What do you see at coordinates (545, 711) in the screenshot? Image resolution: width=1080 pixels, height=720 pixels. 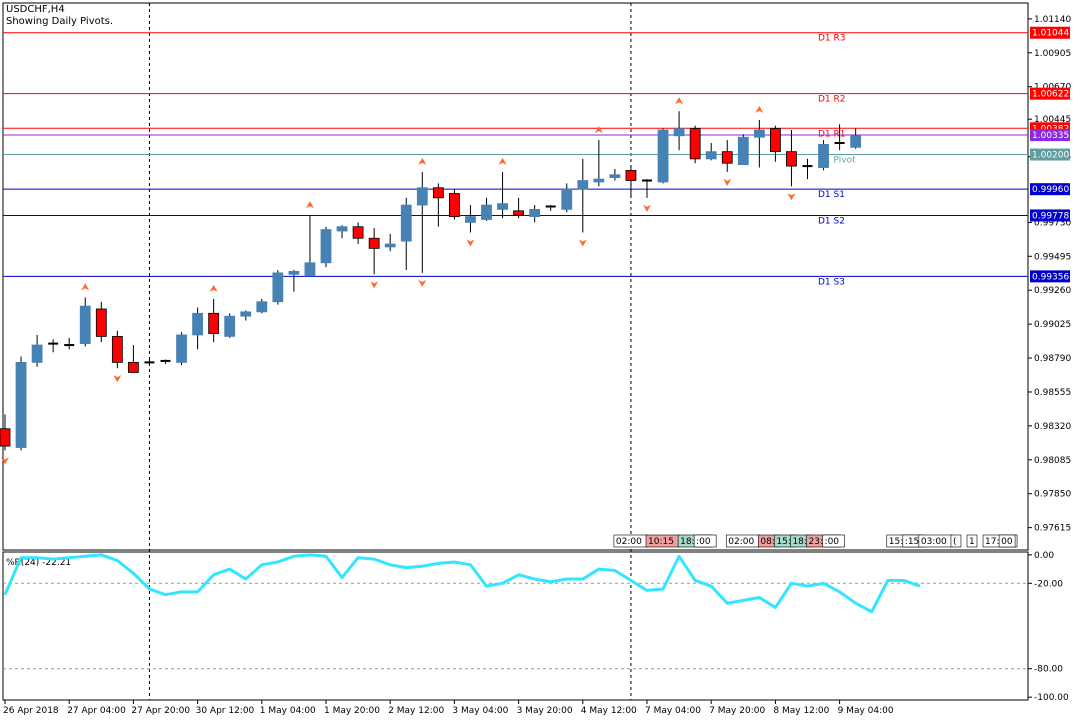 I see `time-tick-label: 3 May 20:00` at bounding box center [545, 711].